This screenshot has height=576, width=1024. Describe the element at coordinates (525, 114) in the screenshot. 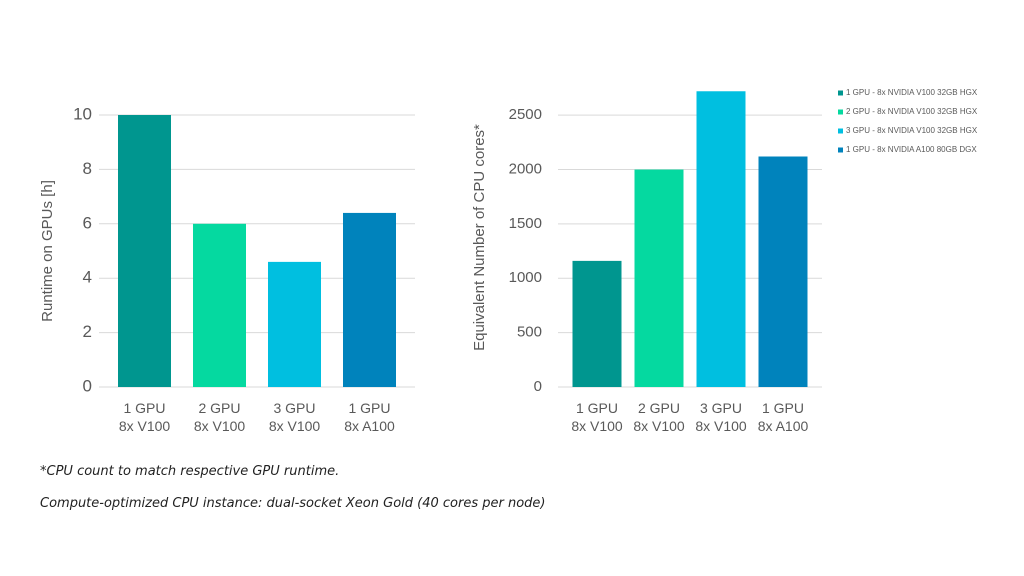

I see `y-tick-label: 2500` at that location.